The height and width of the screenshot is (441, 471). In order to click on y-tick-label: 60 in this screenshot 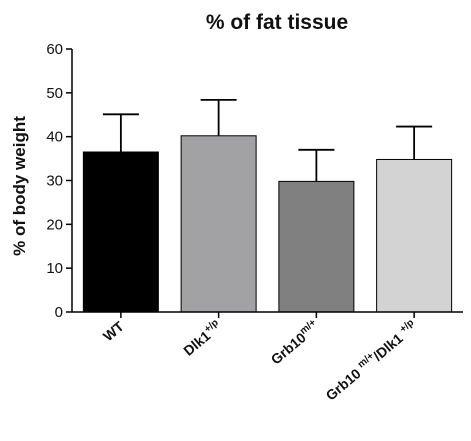, I will do `click(54, 49)`.